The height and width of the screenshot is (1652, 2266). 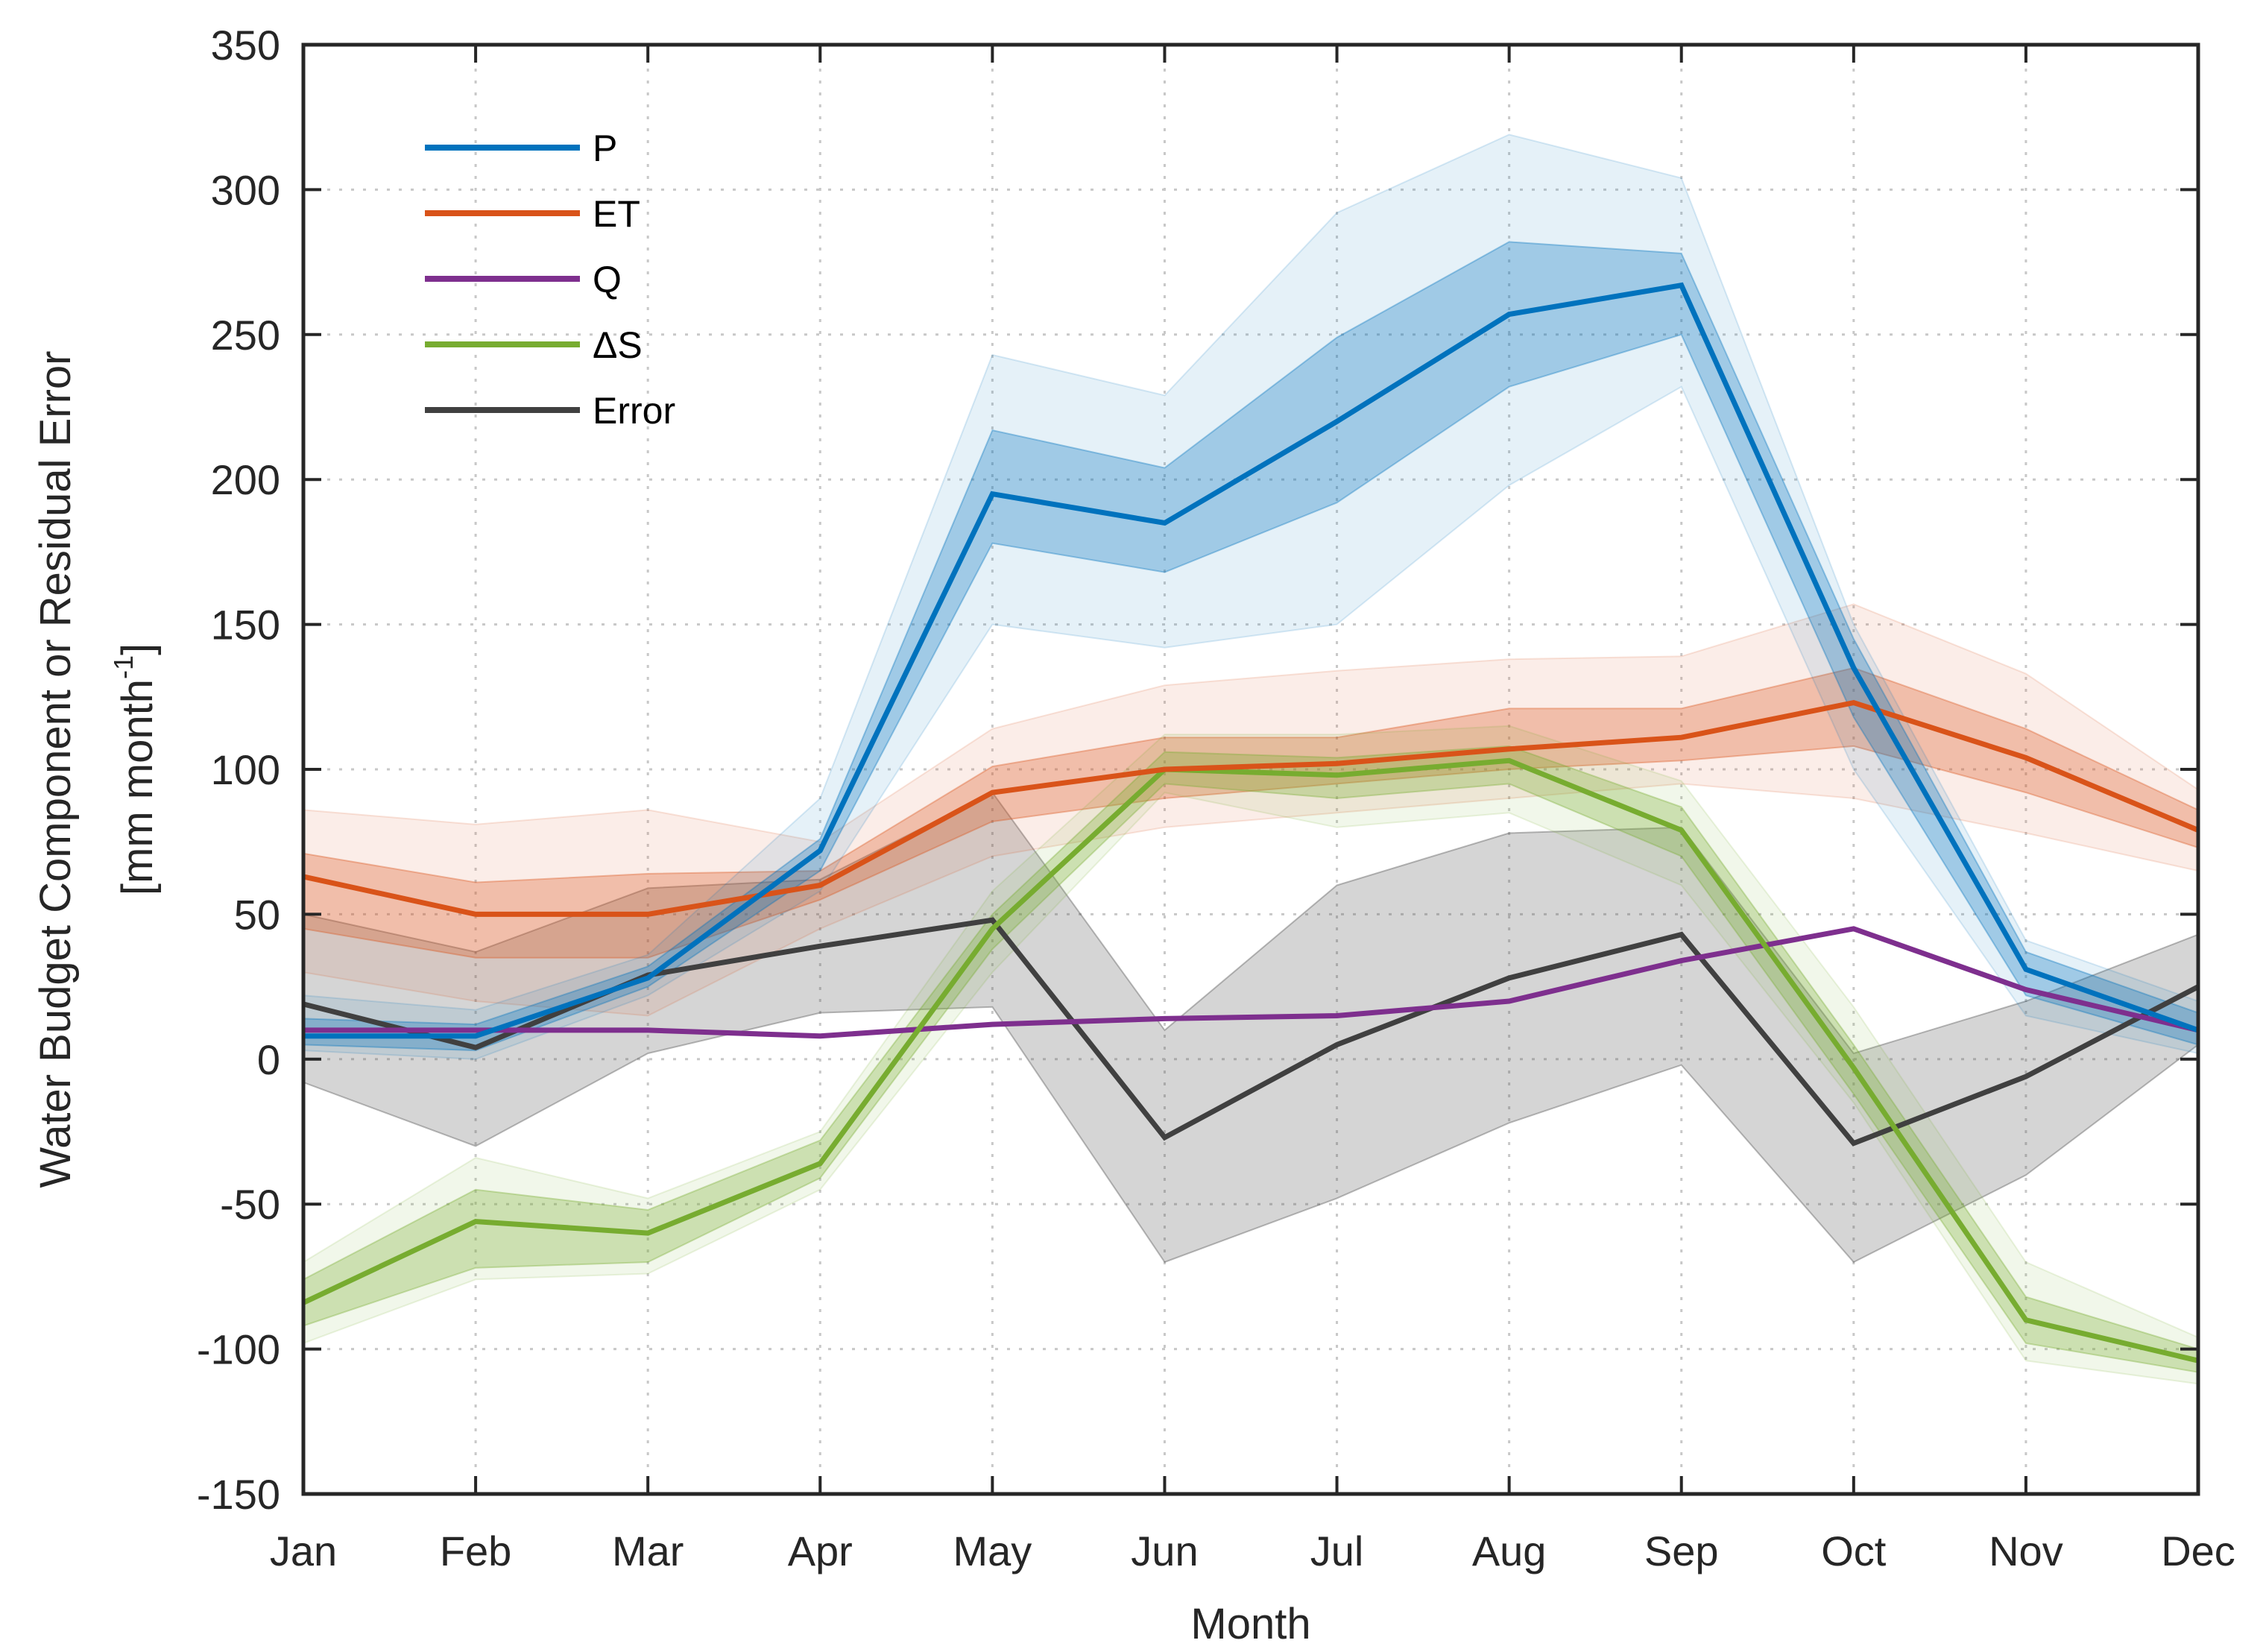 I want to click on y-tick-label: -100, so click(x=238, y=1350).